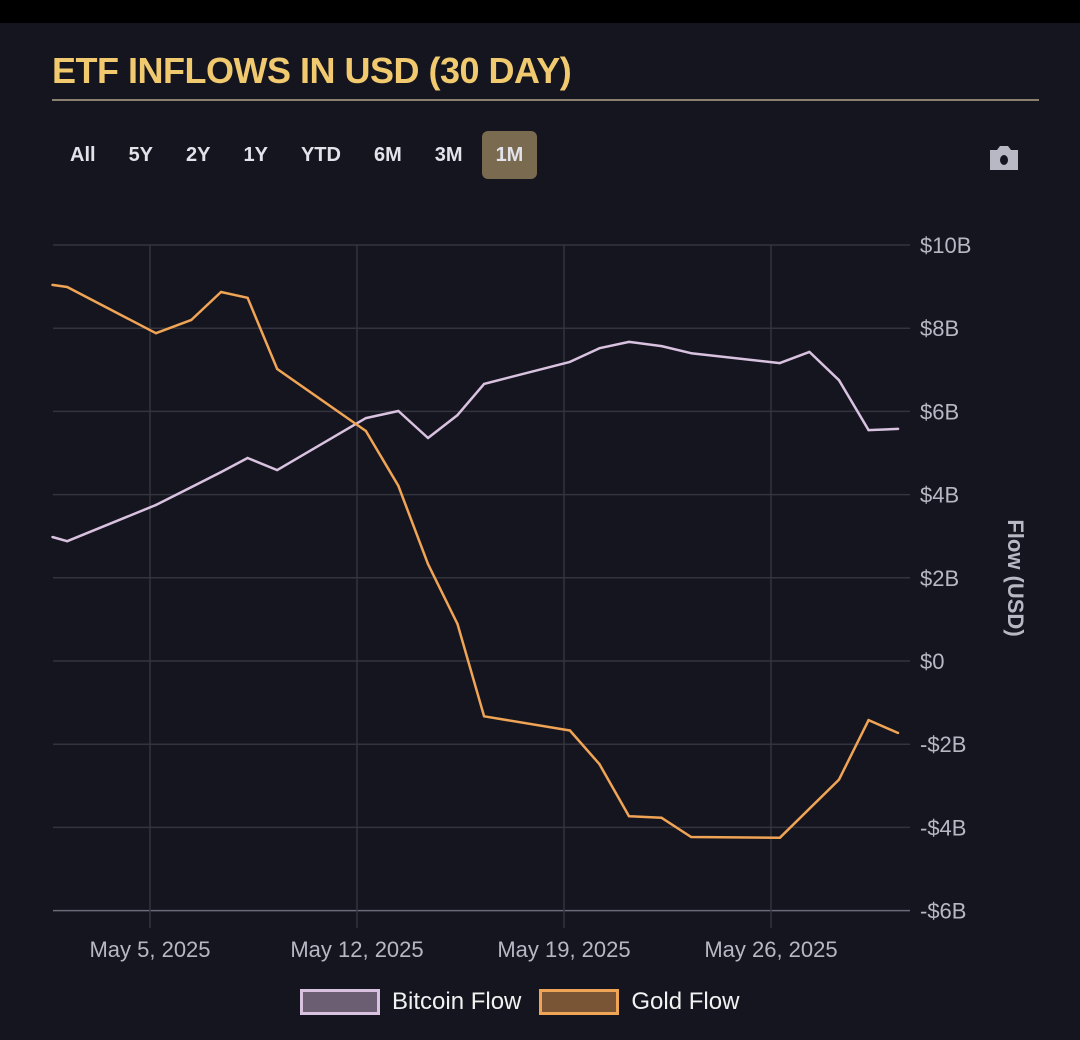  What do you see at coordinates (255, 155) in the screenshot?
I see `range-button-1y: 1Y` at bounding box center [255, 155].